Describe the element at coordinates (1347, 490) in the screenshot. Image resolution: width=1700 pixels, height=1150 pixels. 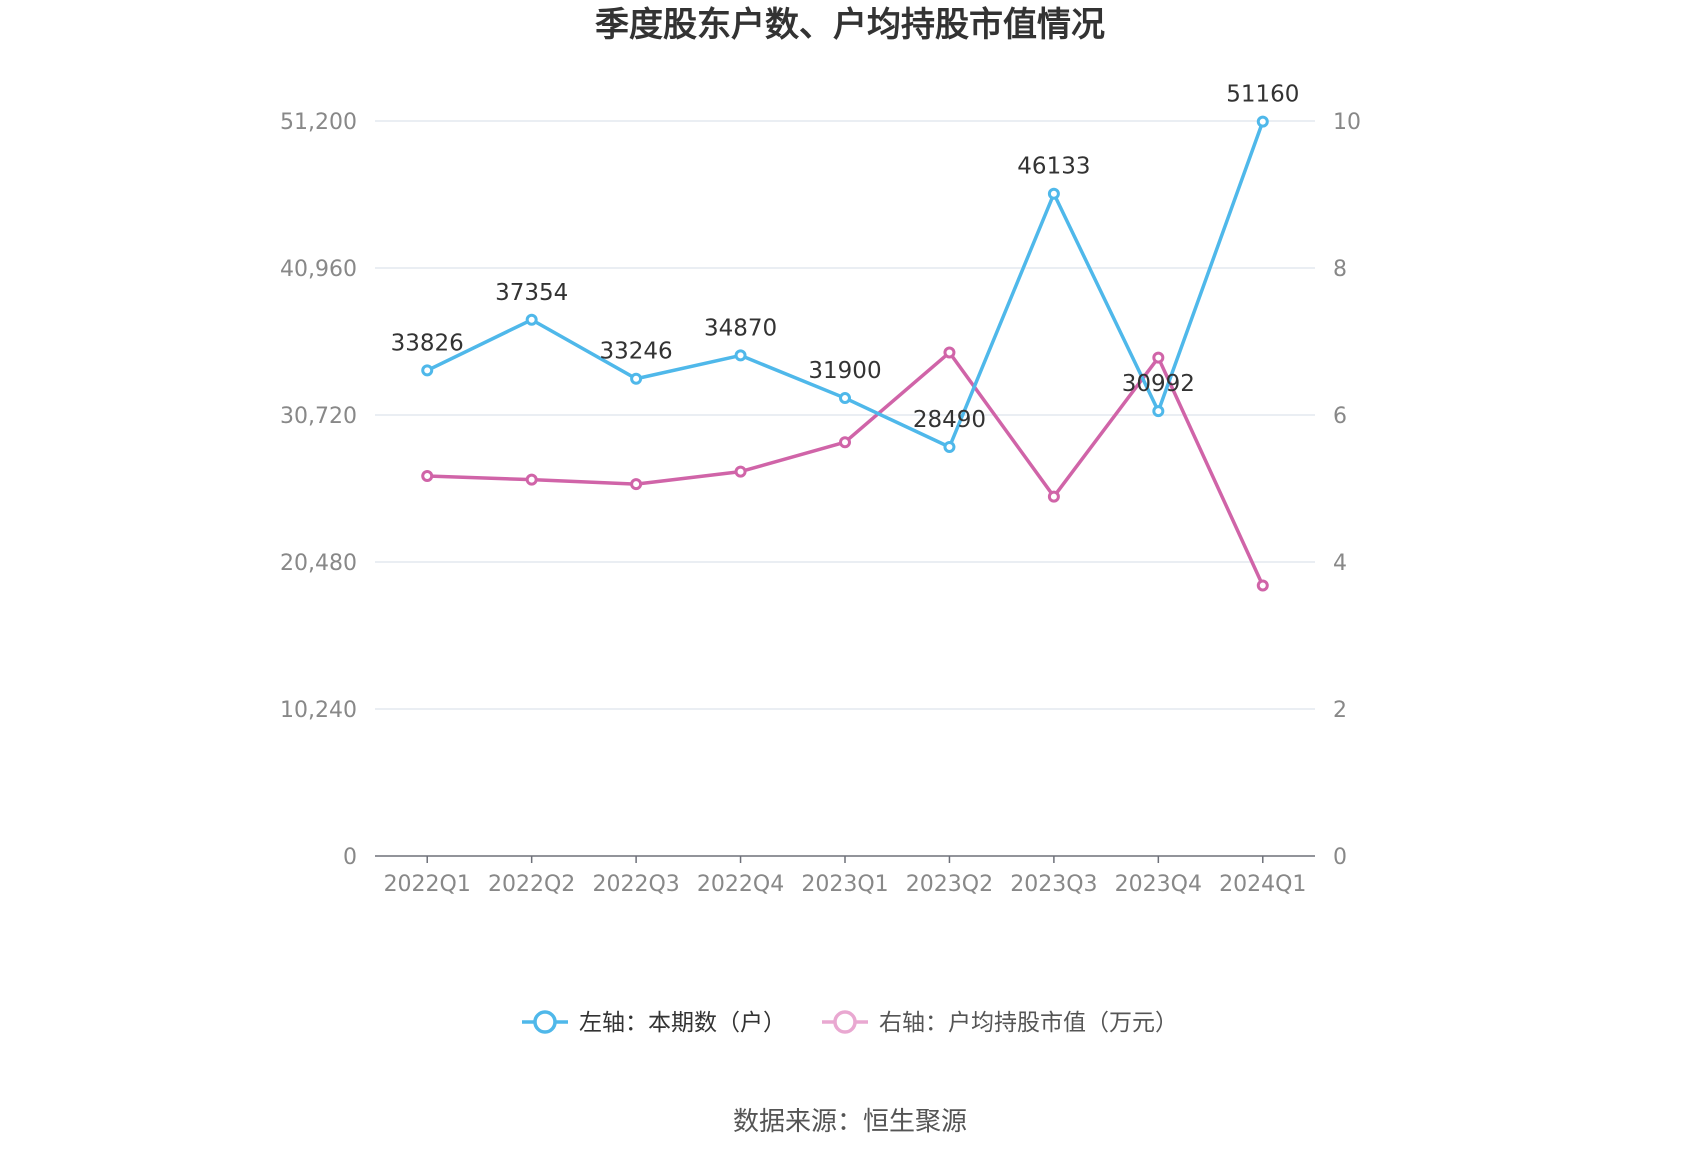
I see `right-axis-ticks: 0 2 4 6 8 10` at that location.